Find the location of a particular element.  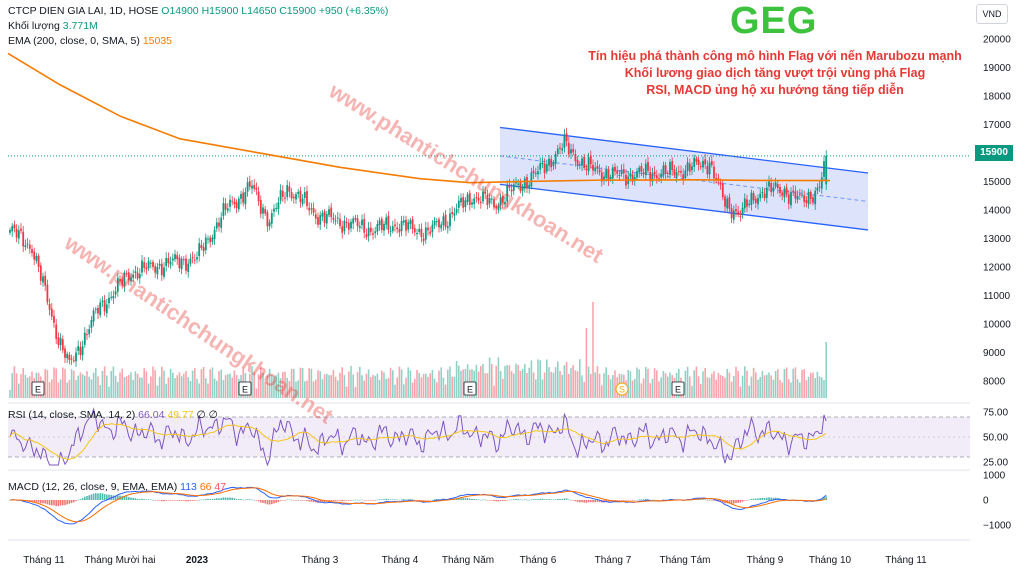

currency-button: VND is located at coordinates (992, 14).